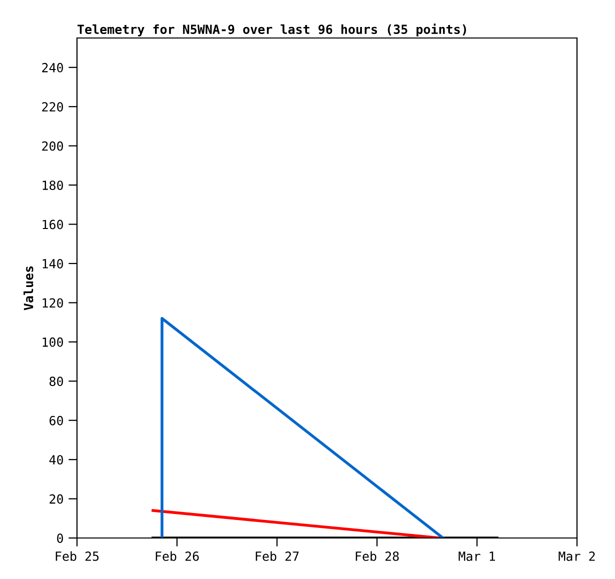  I want to click on chart-title: Telemetry for N5WNA-9 over last 96 hours (35 points), so click(272, 30).